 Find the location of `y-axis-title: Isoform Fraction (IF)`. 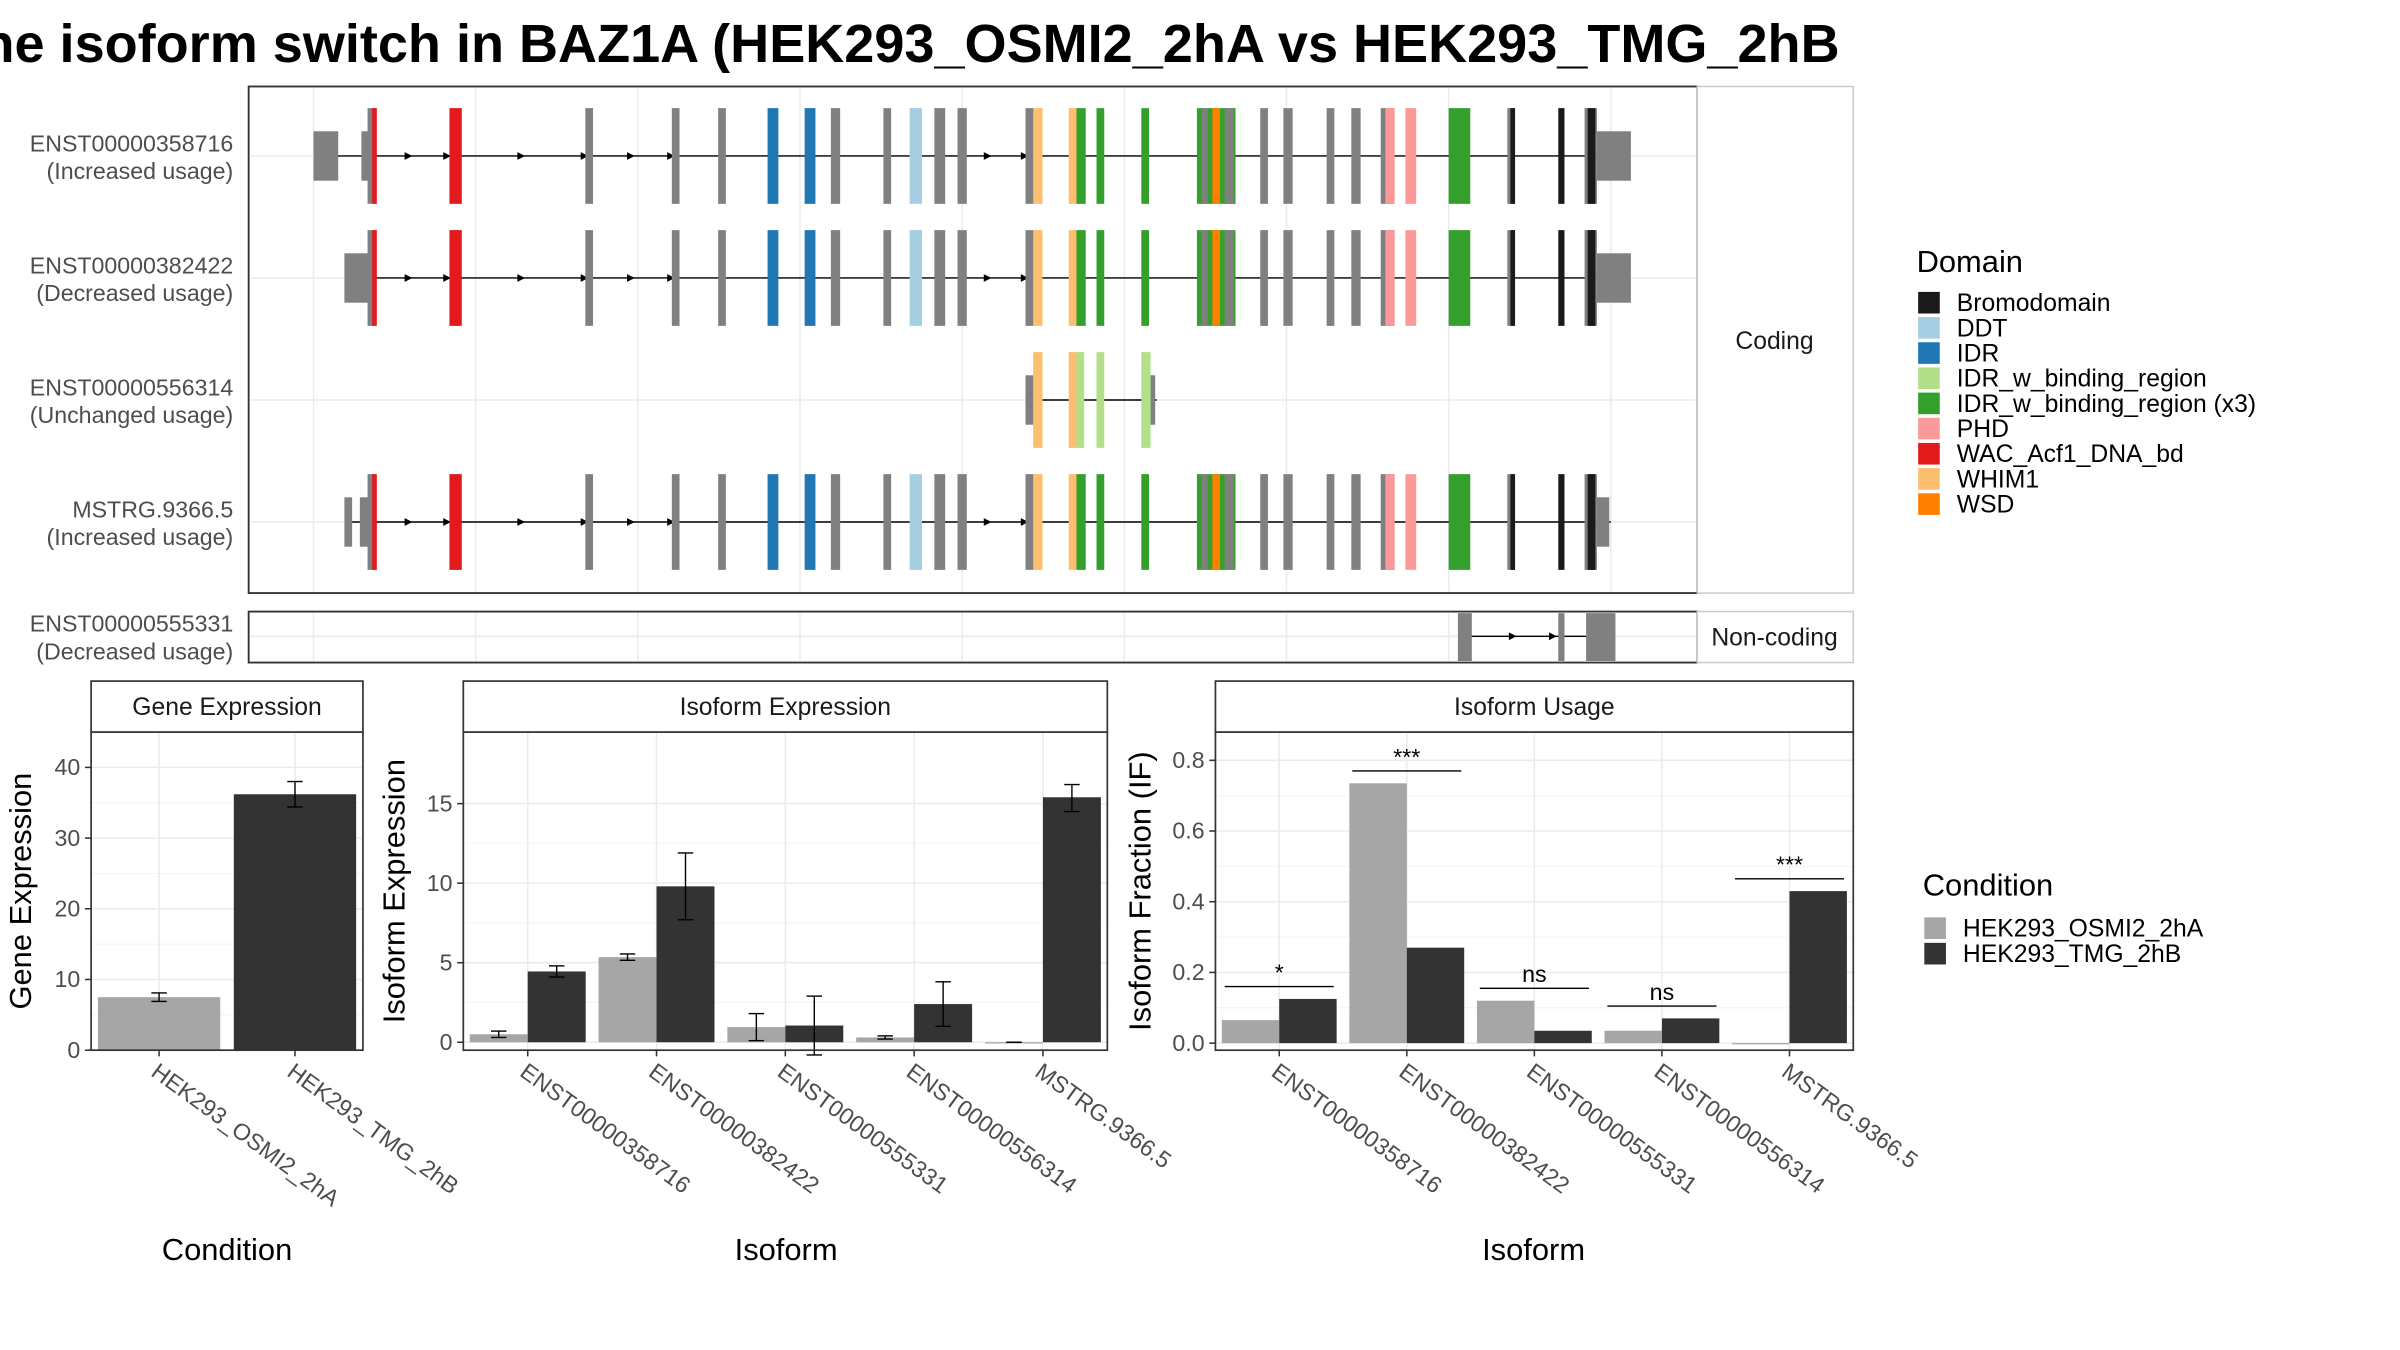

y-axis-title: Isoform Fraction (IF) is located at coordinates (1140, 891).